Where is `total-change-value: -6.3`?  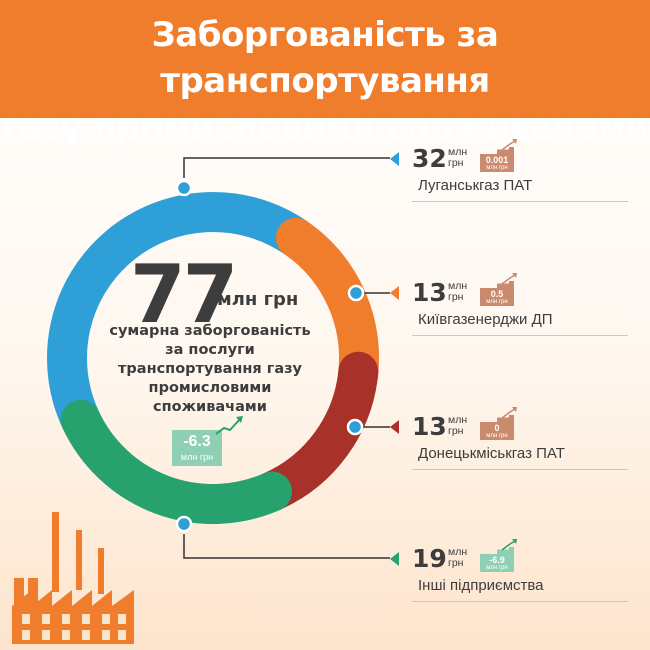 total-change-value: -6.3 is located at coordinates (197, 441).